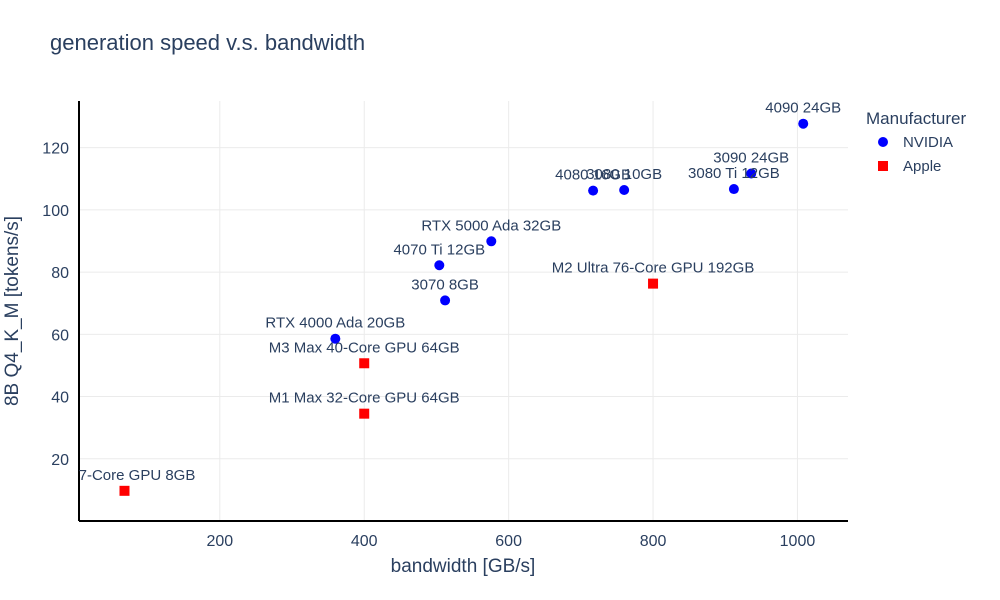 The height and width of the screenshot is (600, 1000). I want to click on data-label: 4090 24GB, so click(803, 108).